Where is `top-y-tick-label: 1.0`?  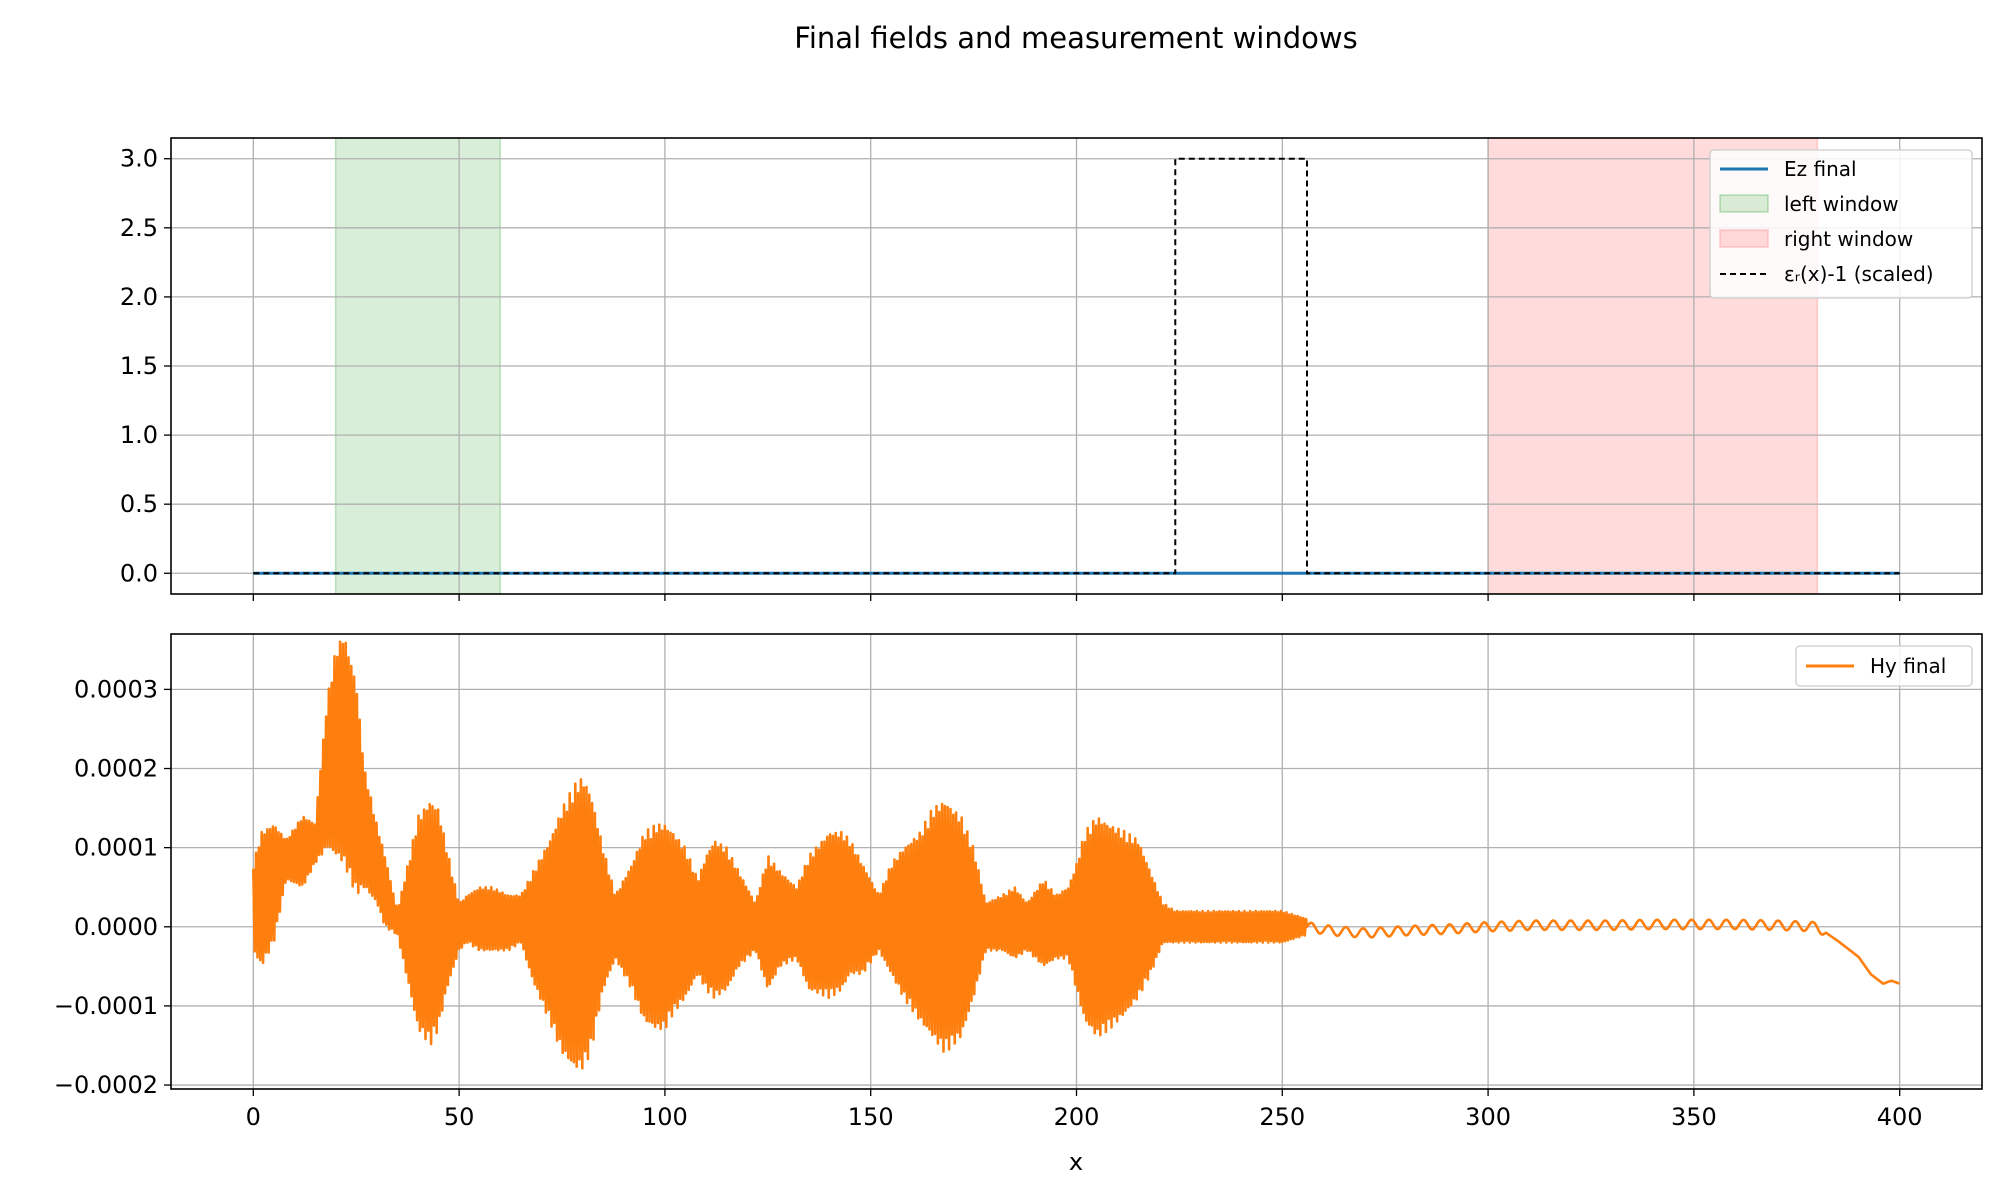 top-y-tick-label: 1.0 is located at coordinates (139, 435).